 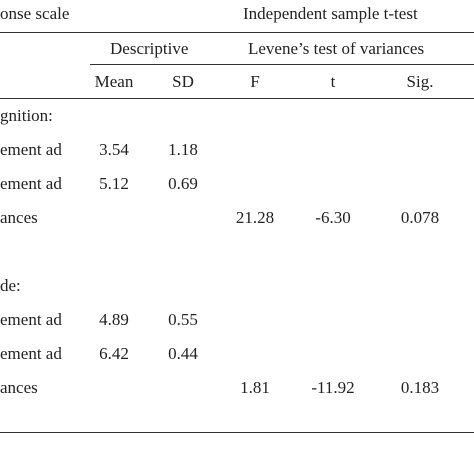 What do you see at coordinates (255, 387) in the screenshot?
I see `cell: 1.81` at bounding box center [255, 387].